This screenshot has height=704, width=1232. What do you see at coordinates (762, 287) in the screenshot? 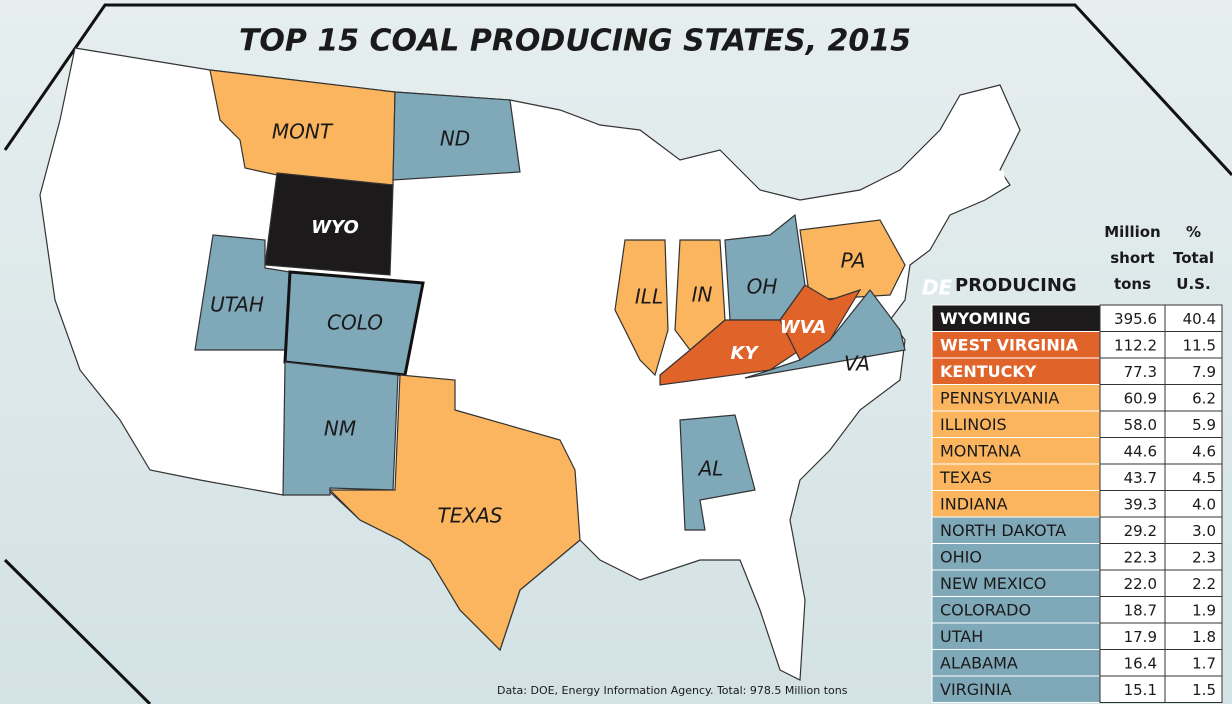
I see `state-label: OH` at bounding box center [762, 287].